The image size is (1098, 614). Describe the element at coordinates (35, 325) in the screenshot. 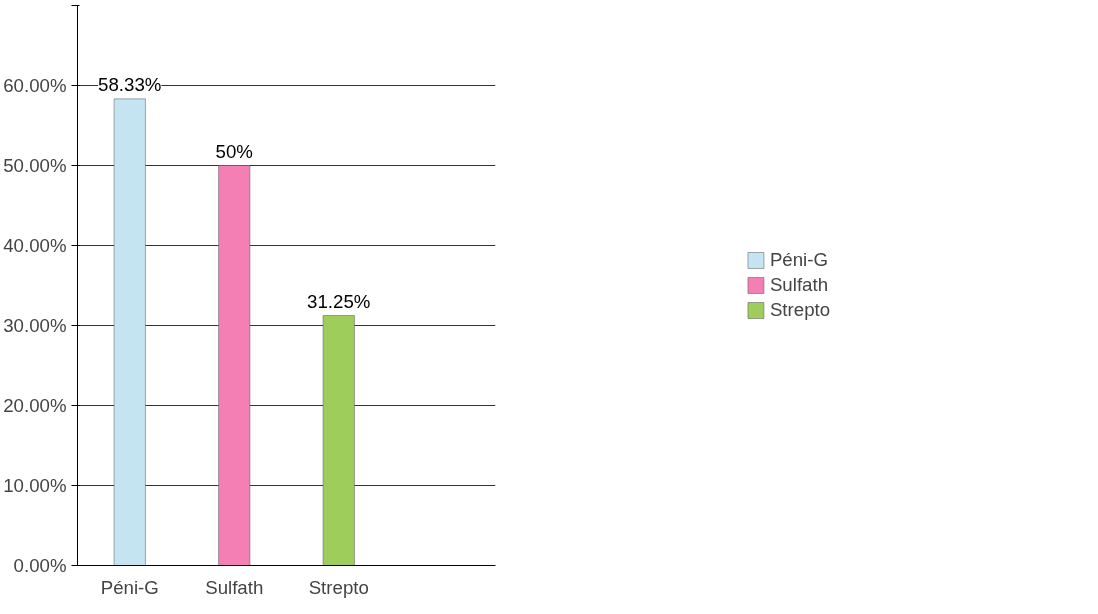

I see `y-tick-label: 30.00%` at that location.